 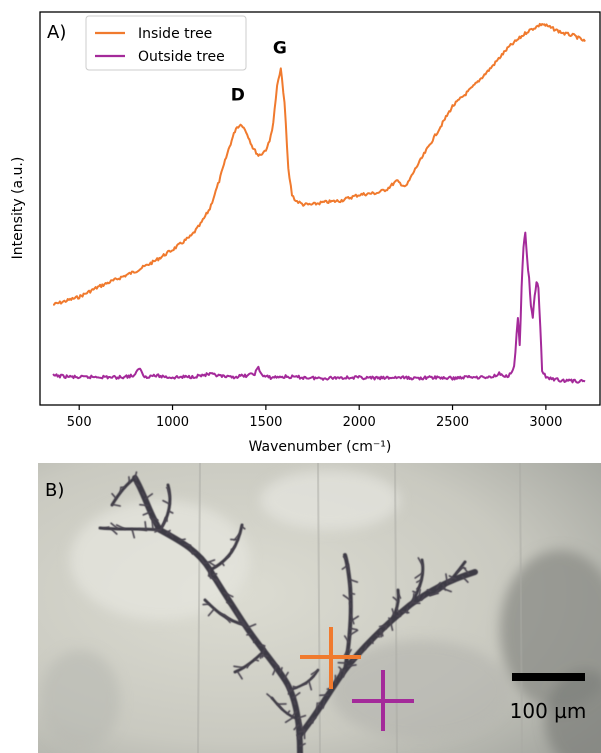 I want to click on y-axis-title: Intensity (a.u.), so click(x=18, y=208).